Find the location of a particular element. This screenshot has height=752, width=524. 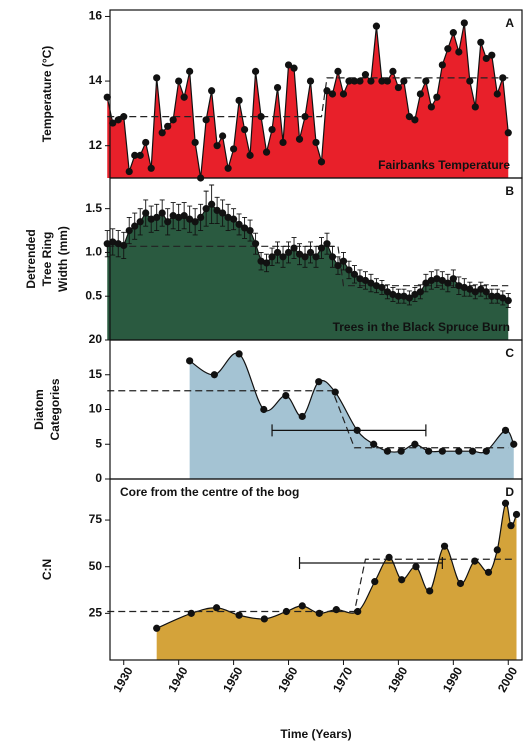

panel-note: Fairbanks Temperature is located at coordinates (444, 165).